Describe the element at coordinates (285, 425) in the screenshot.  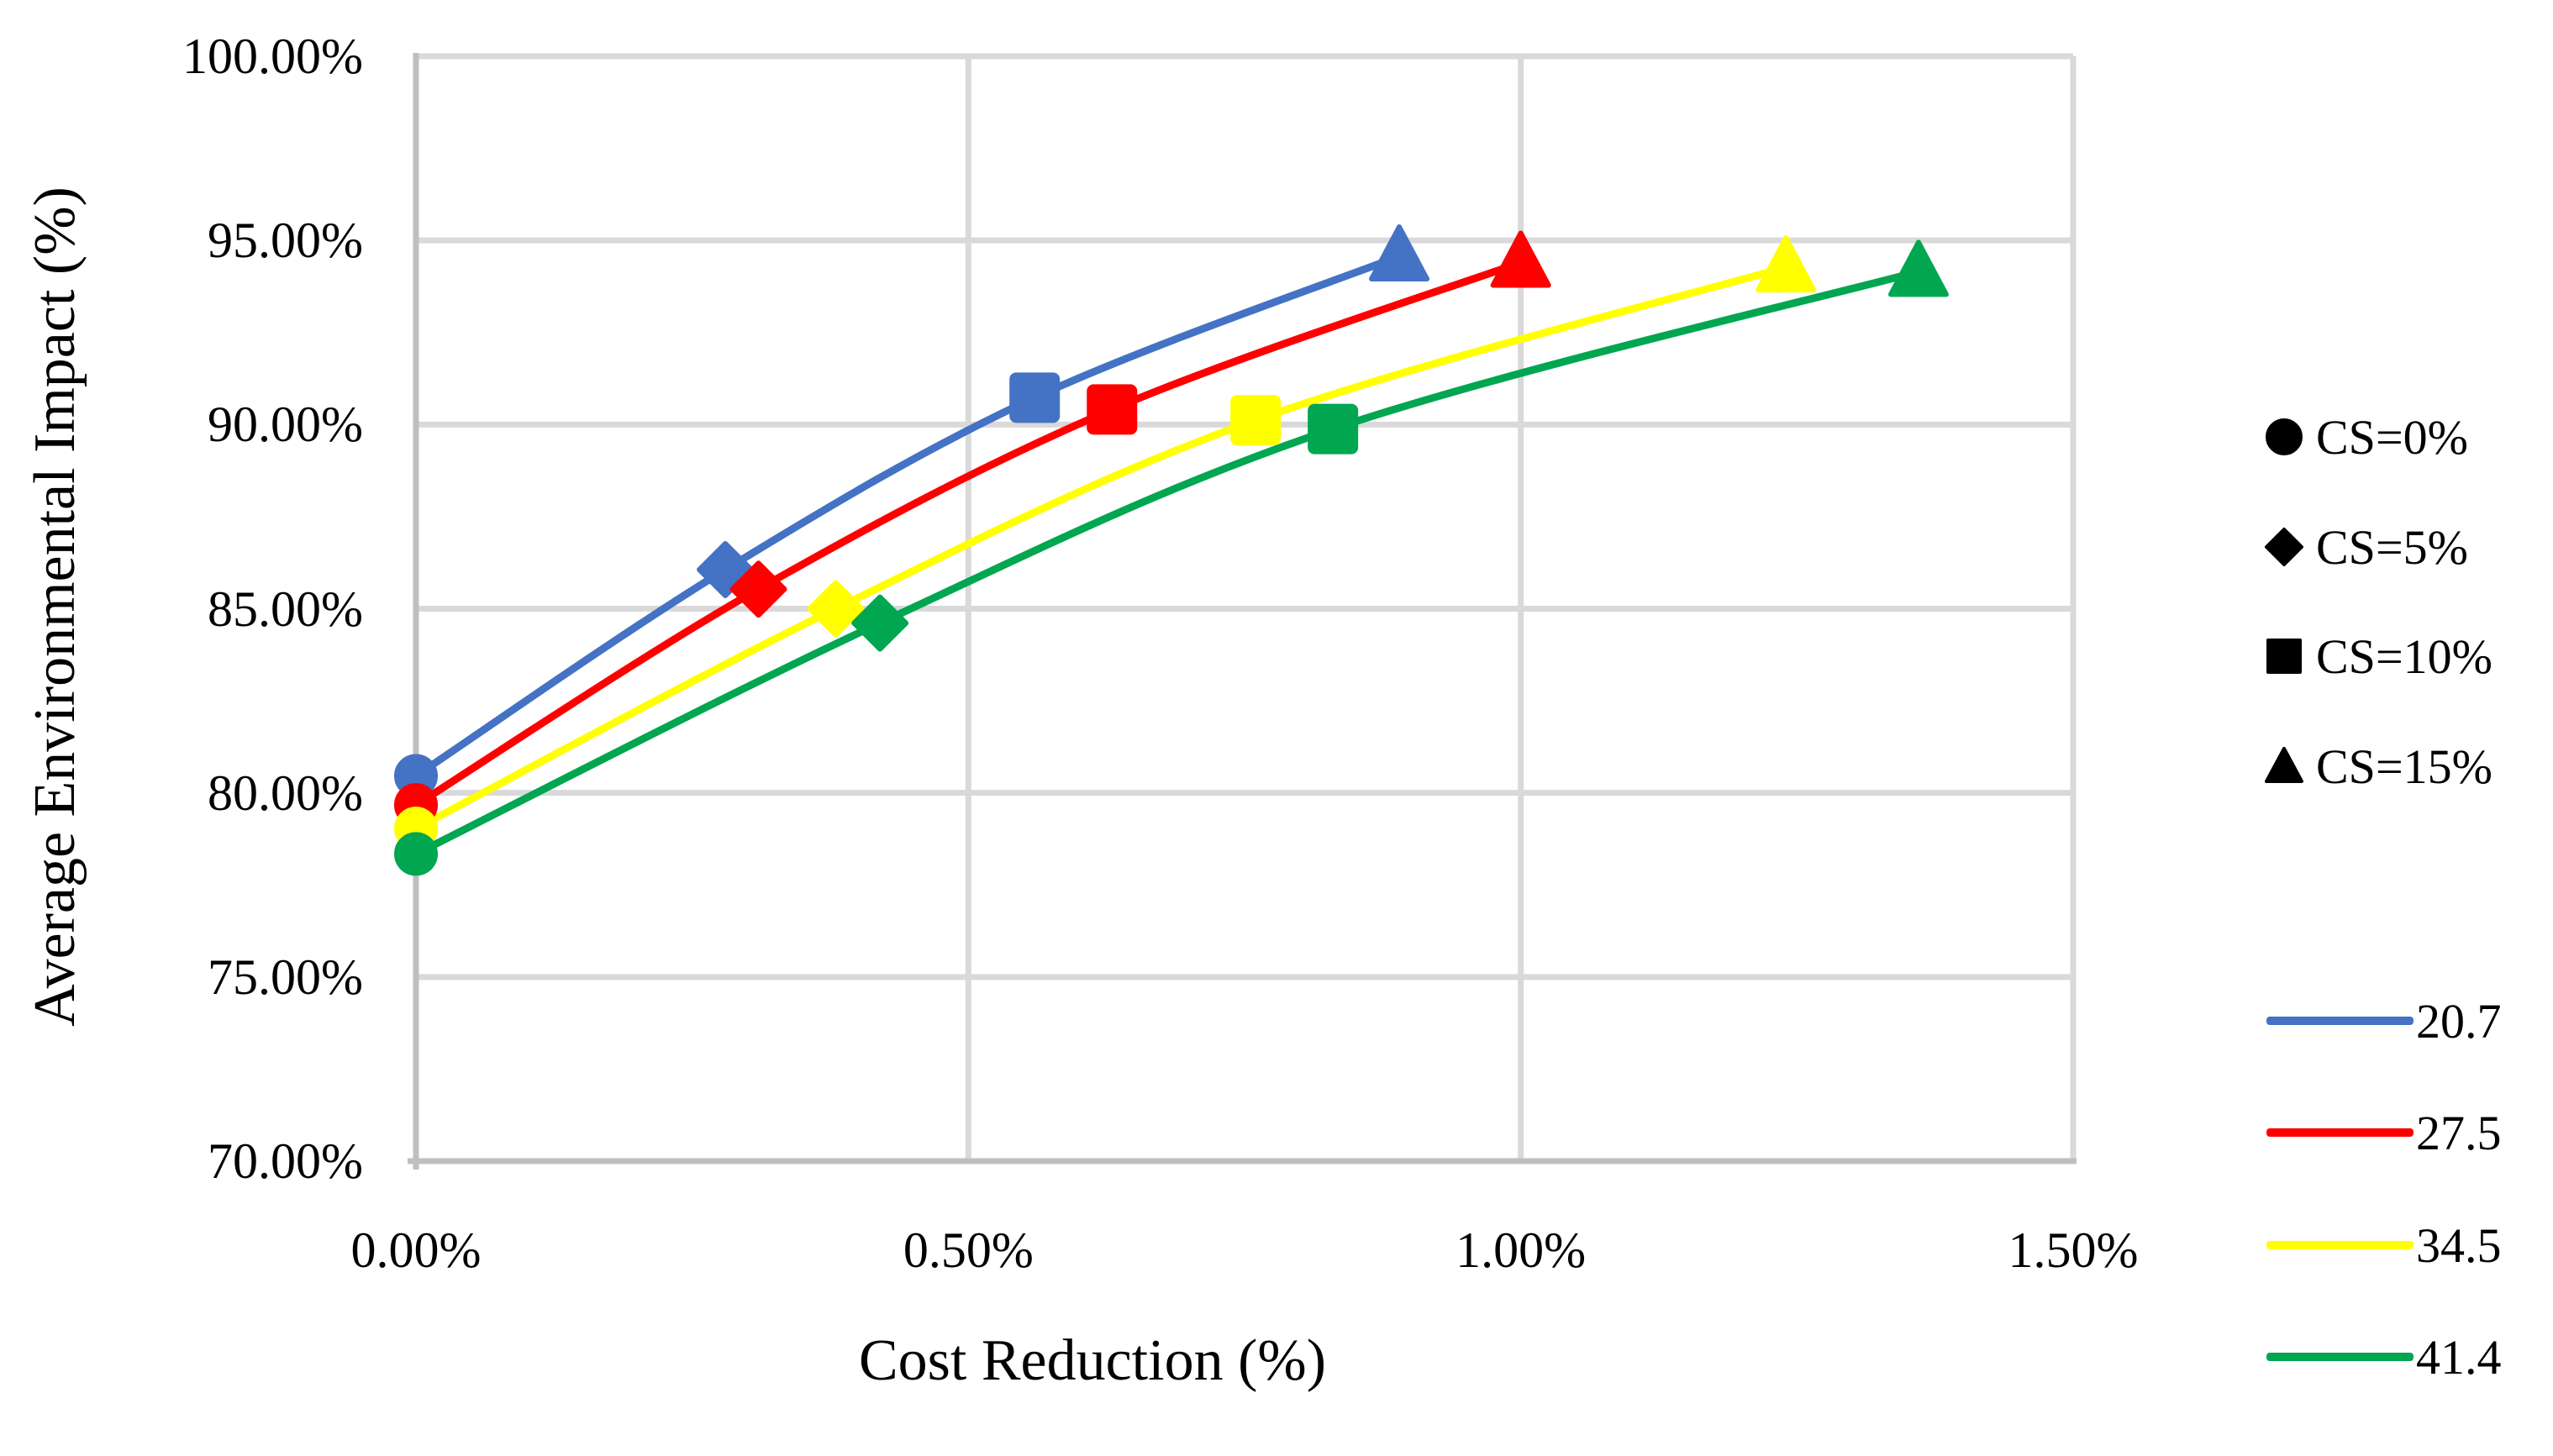
I see `y-tick-label: 90.00%` at that location.